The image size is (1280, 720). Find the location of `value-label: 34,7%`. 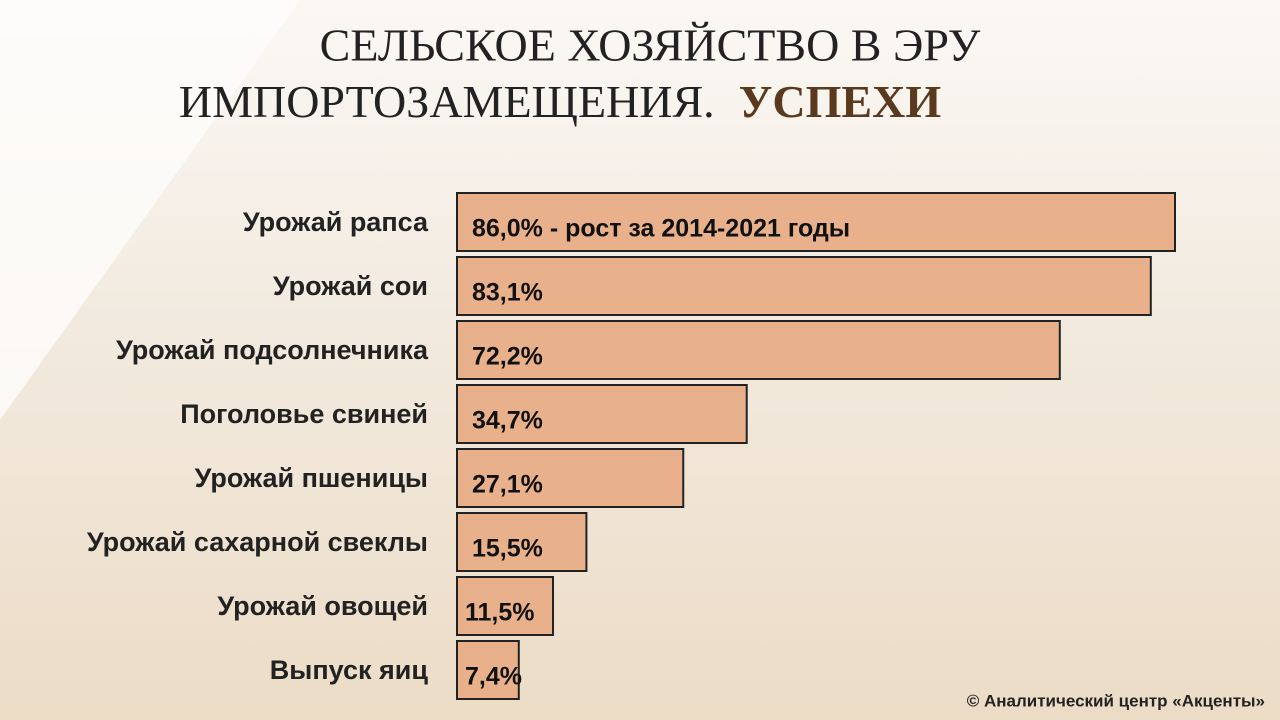

value-label: 34,7% is located at coordinates (507, 421).